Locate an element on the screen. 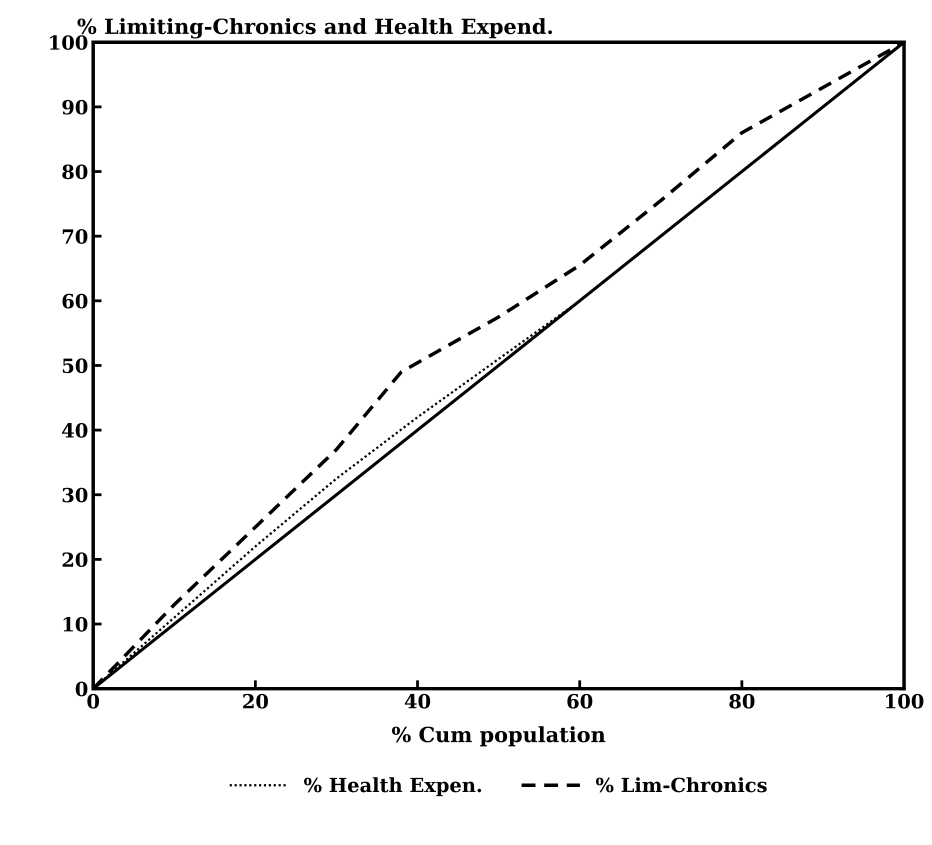 The width and height of the screenshot is (932, 845). x-tick-label: 20 is located at coordinates (255, 701).